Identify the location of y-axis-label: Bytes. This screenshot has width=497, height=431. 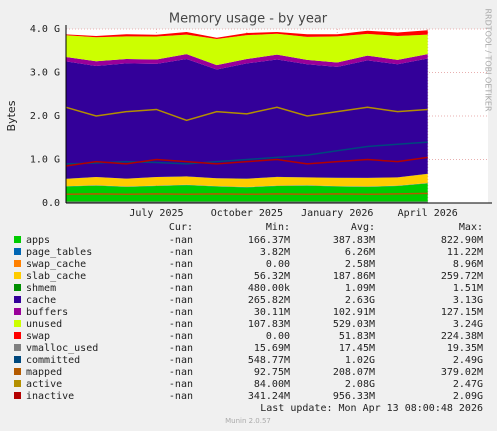
(11, 115).